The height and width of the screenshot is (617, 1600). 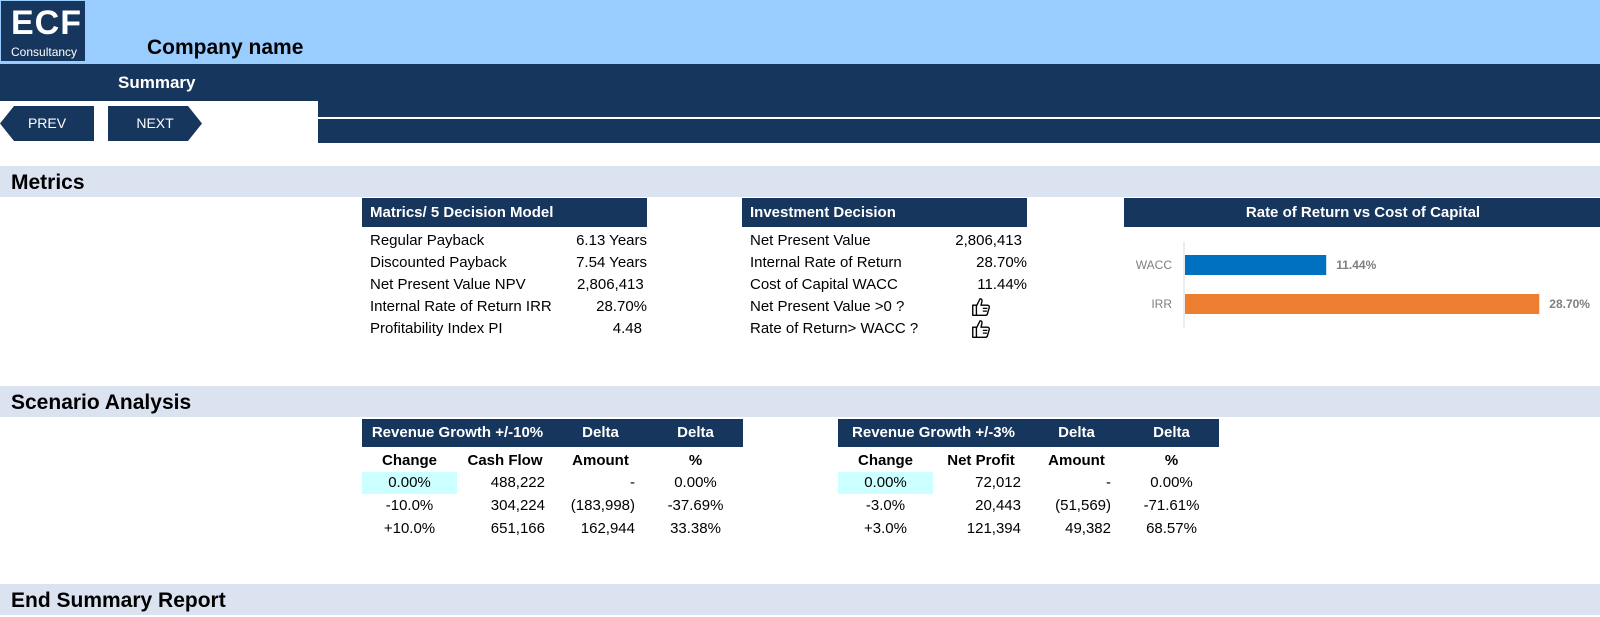 What do you see at coordinates (988, 240) in the screenshot?
I see `investment-row-value: 2,806,413` at bounding box center [988, 240].